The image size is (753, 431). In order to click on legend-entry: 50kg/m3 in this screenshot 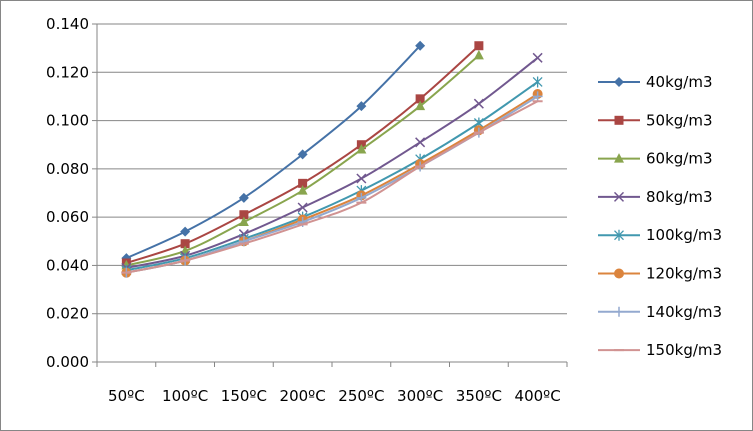, I will do `click(655, 120)`.